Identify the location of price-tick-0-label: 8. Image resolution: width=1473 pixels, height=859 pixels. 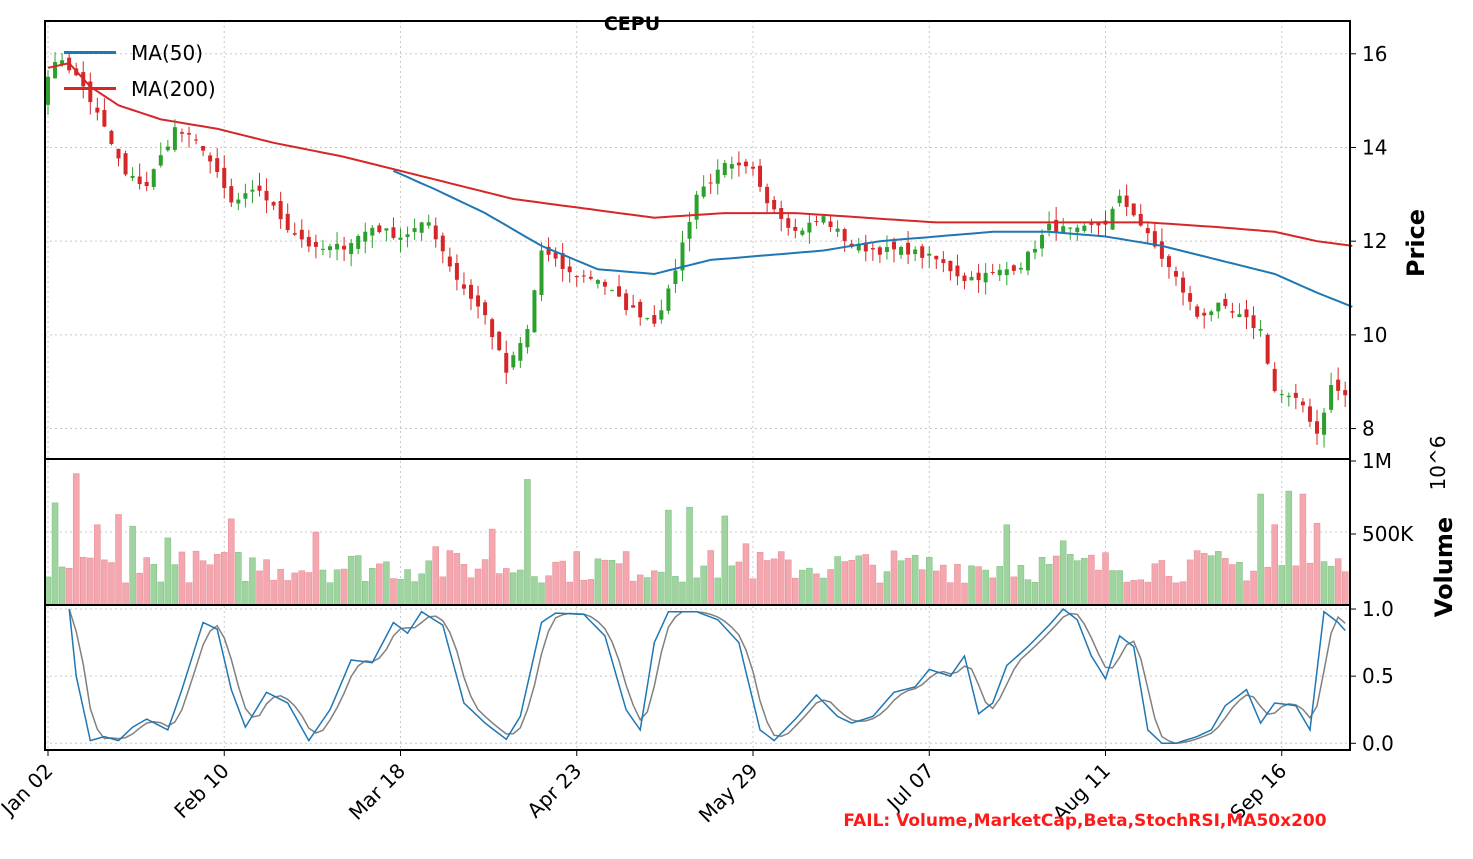
(1368, 429).